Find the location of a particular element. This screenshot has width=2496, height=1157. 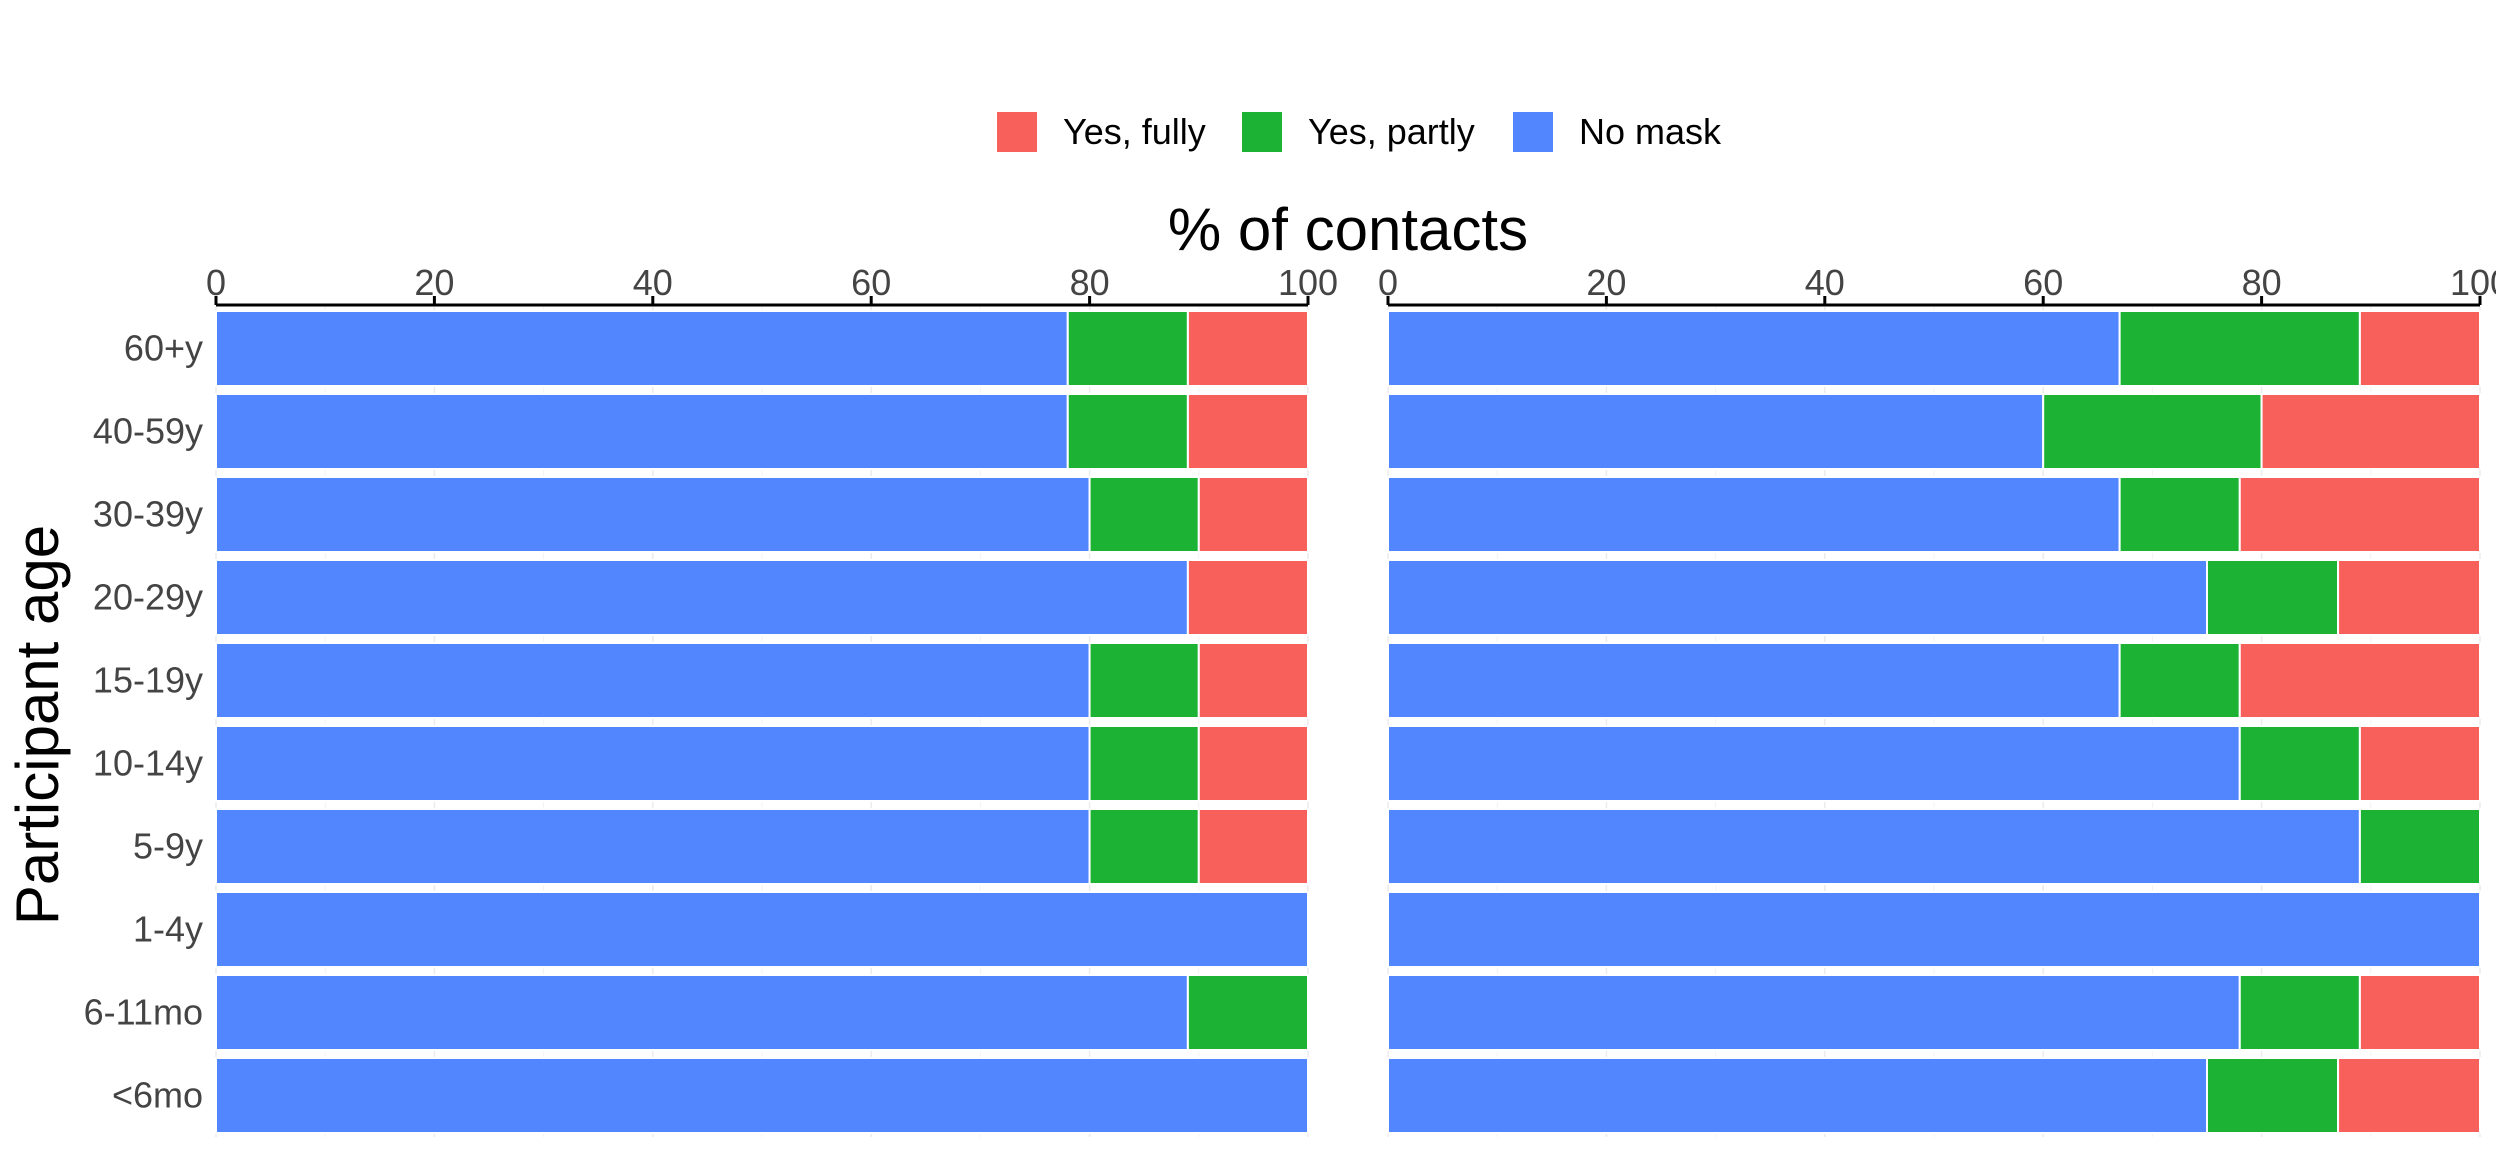

y-tick-label-30-39y: 30-39y is located at coordinates (148, 514).